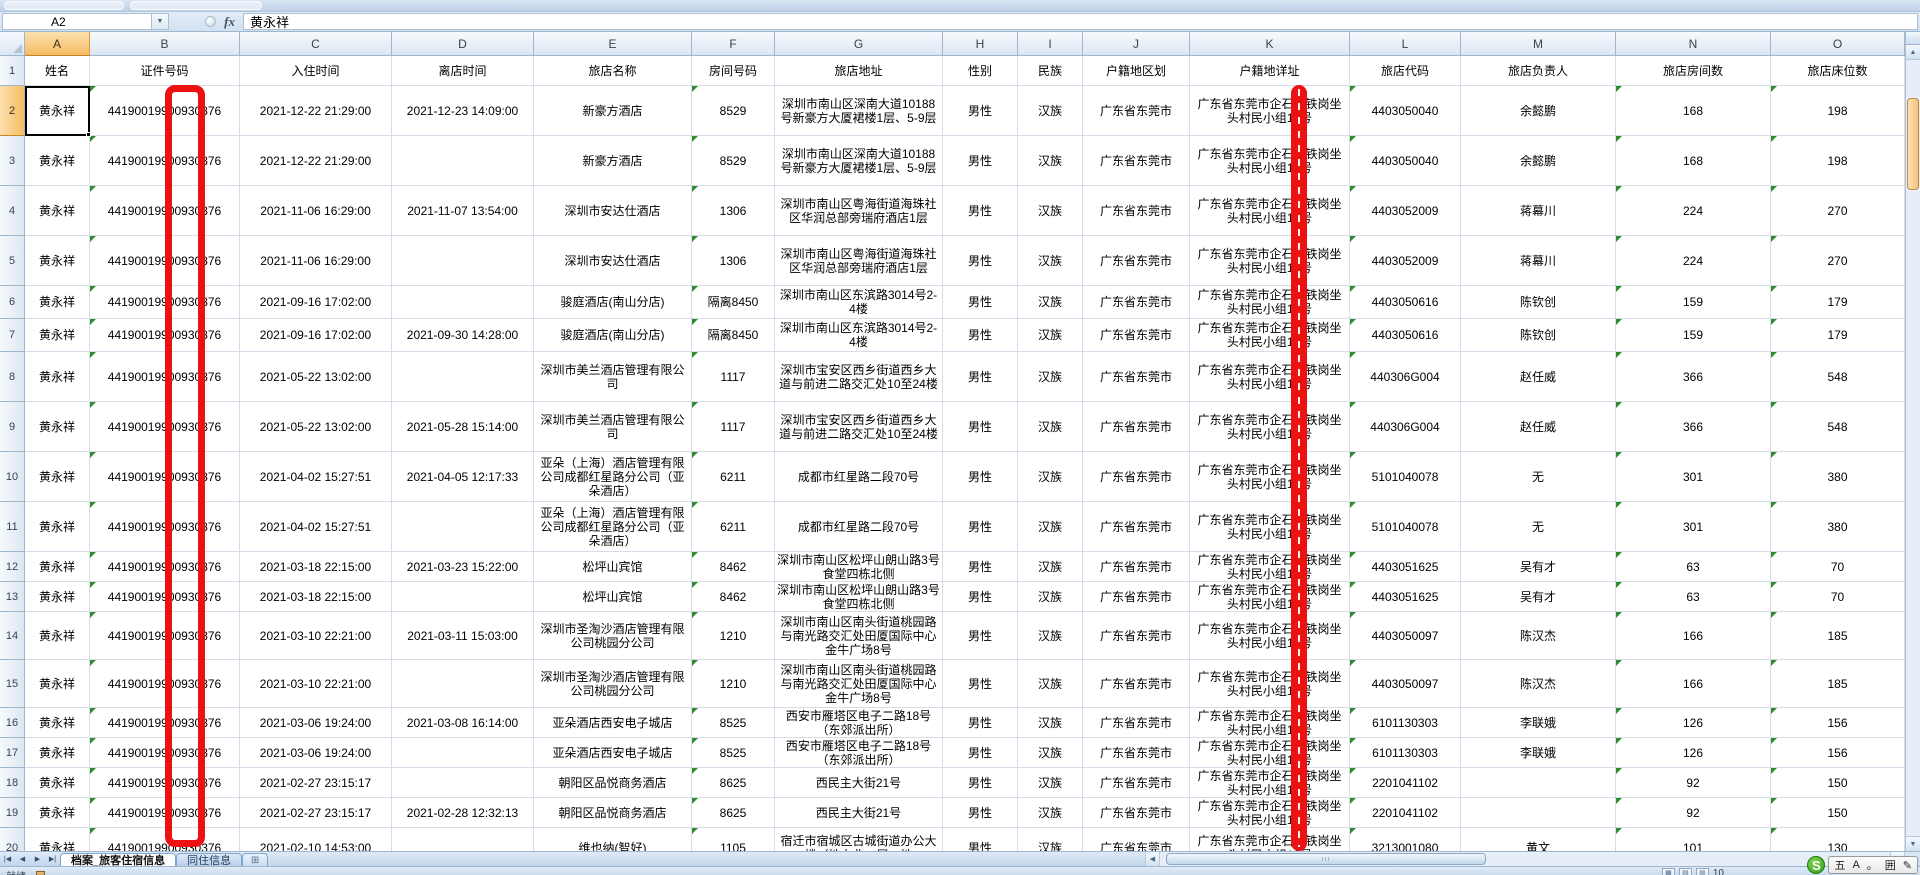  What do you see at coordinates (1405, 211) in the screenshot?
I see `cell-L4: 4403052009` at bounding box center [1405, 211].